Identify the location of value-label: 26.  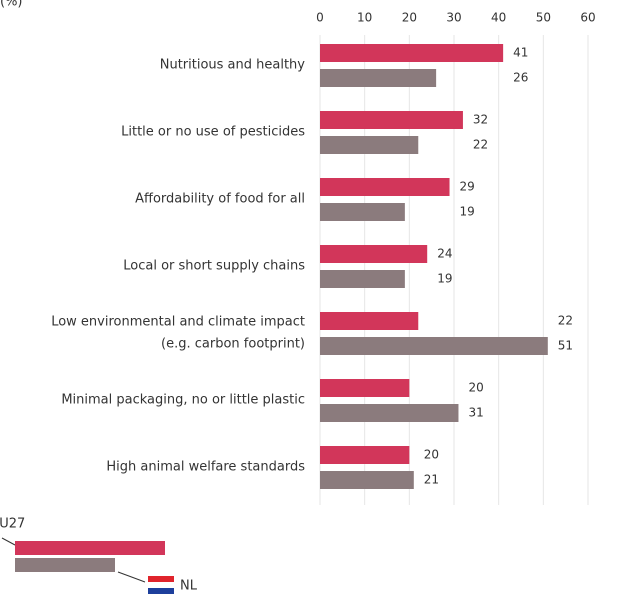
(520, 78).